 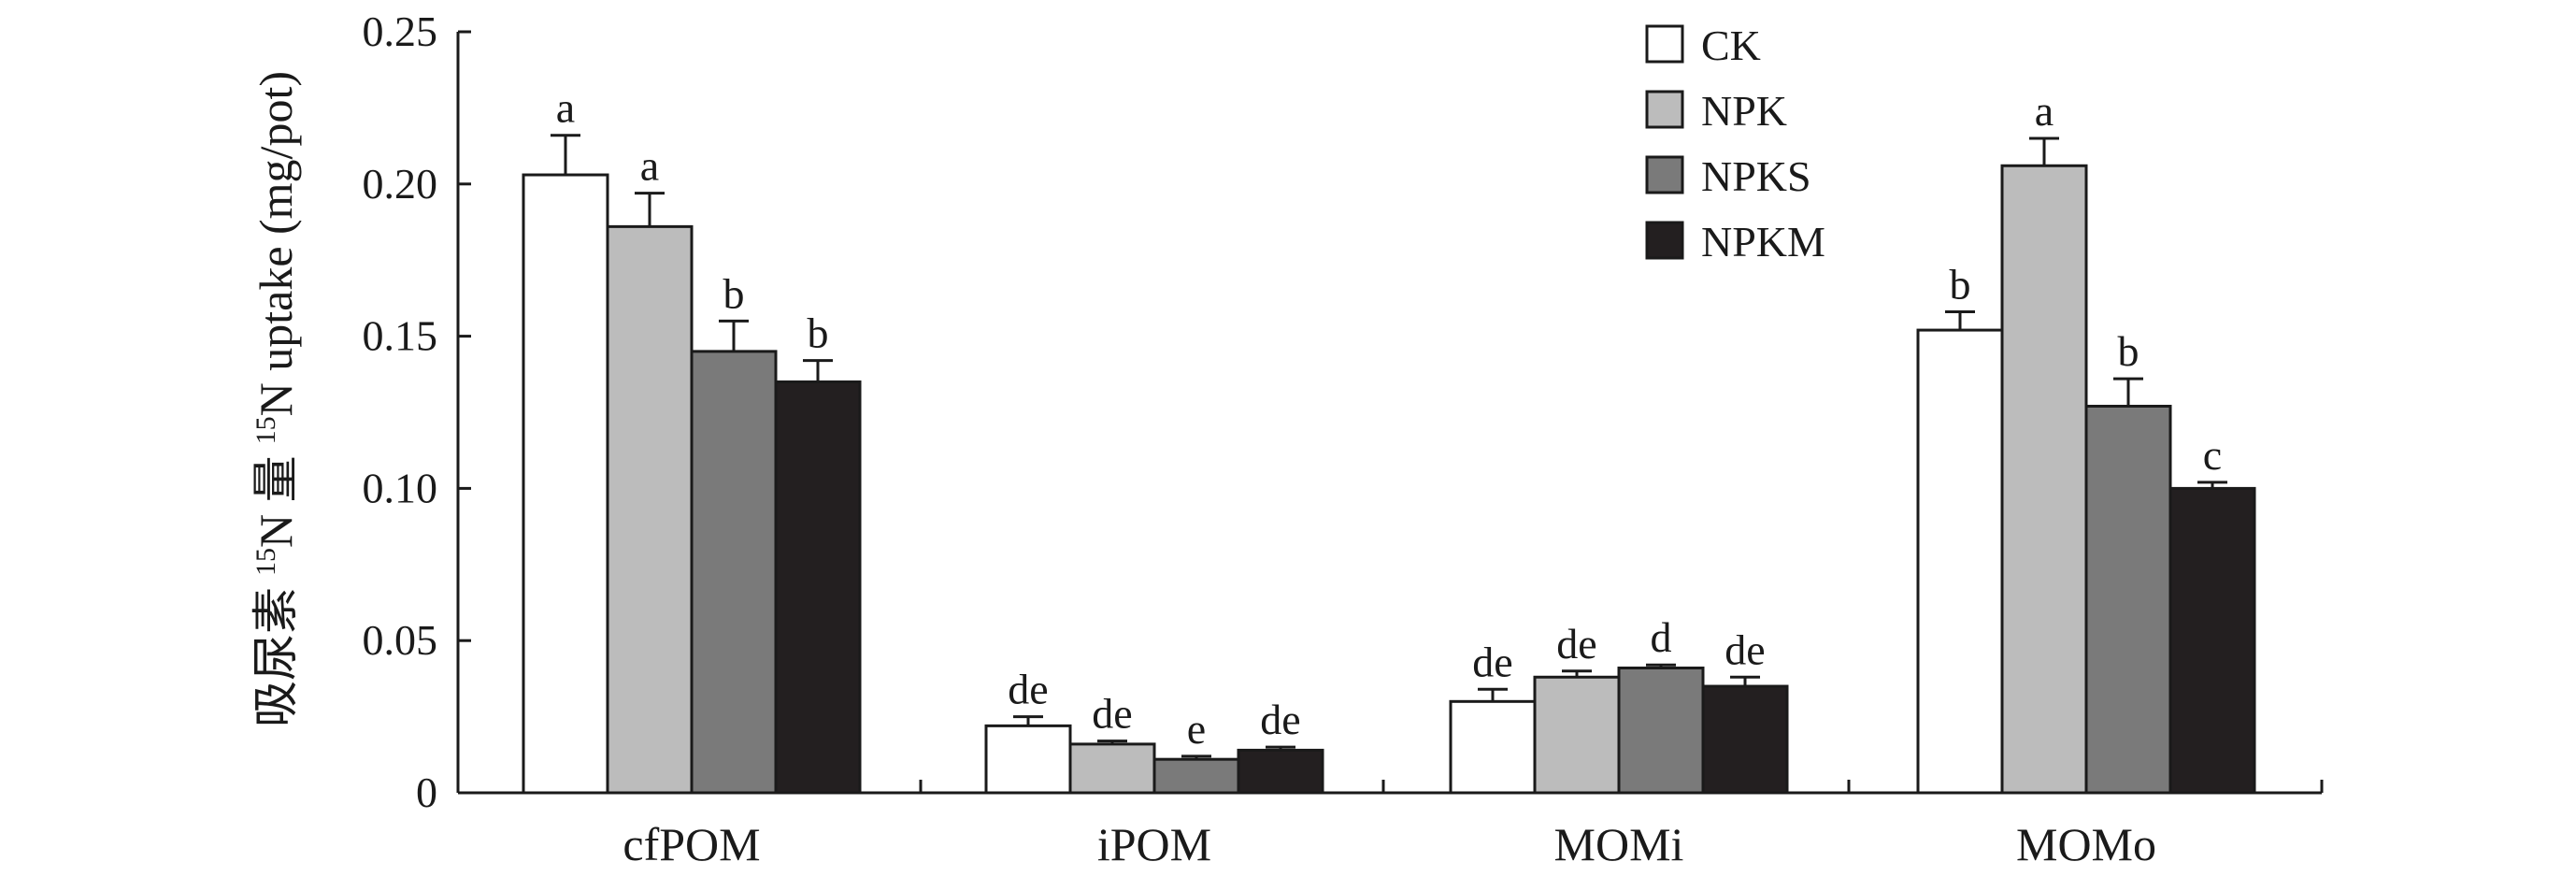 I want to click on y-tick-label: 0.20, so click(x=400, y=184).